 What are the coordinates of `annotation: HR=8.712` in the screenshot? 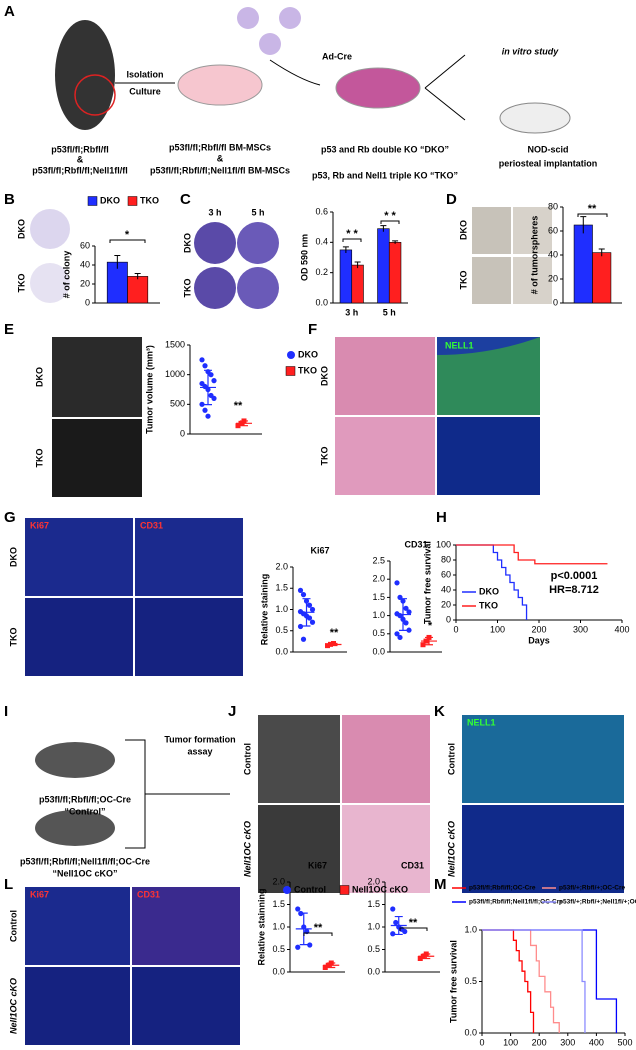 It's located at (574, 590).